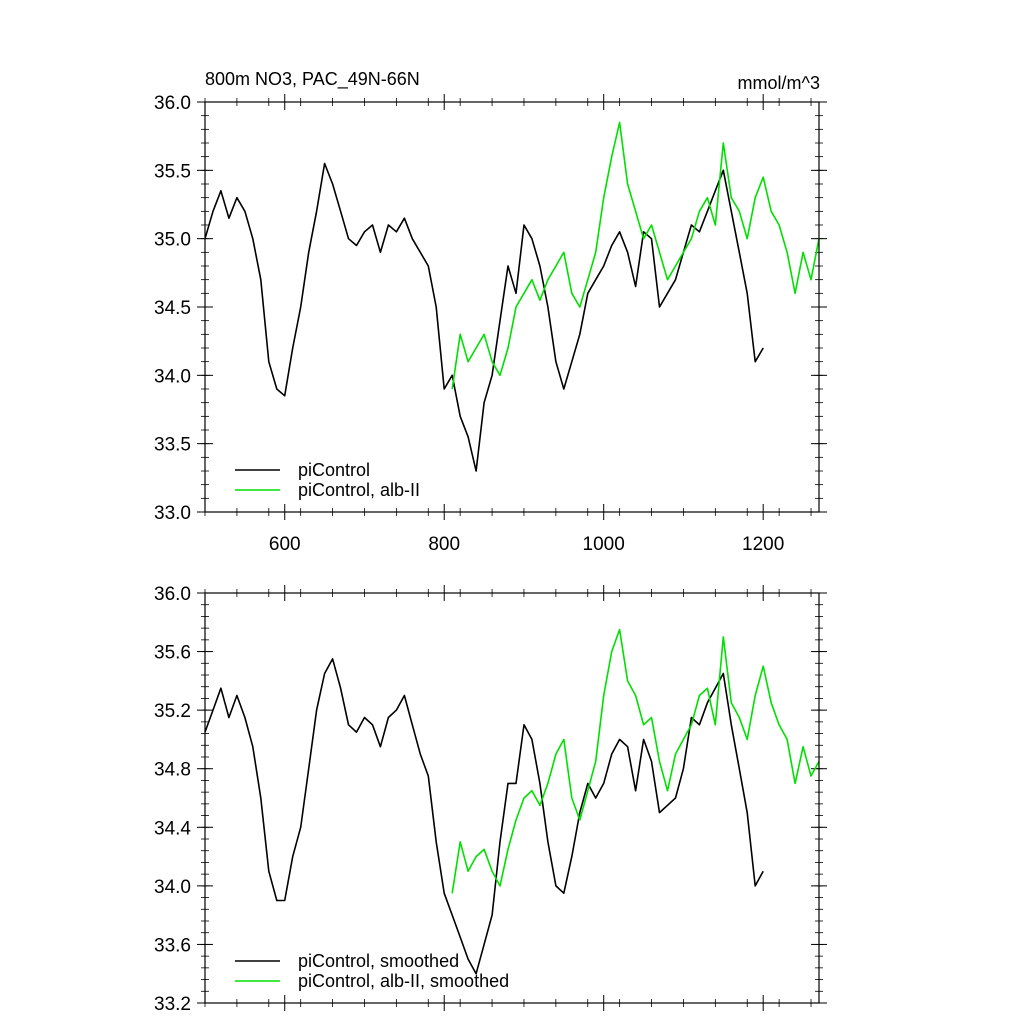  What do you see at coordinates (172, 799) in the screenshot?
I see `bottom-tick-labels: 33.2 33.6 34.0 34.4 34.8 35.2 35.6 36.0` at bounding box center [172, 799].